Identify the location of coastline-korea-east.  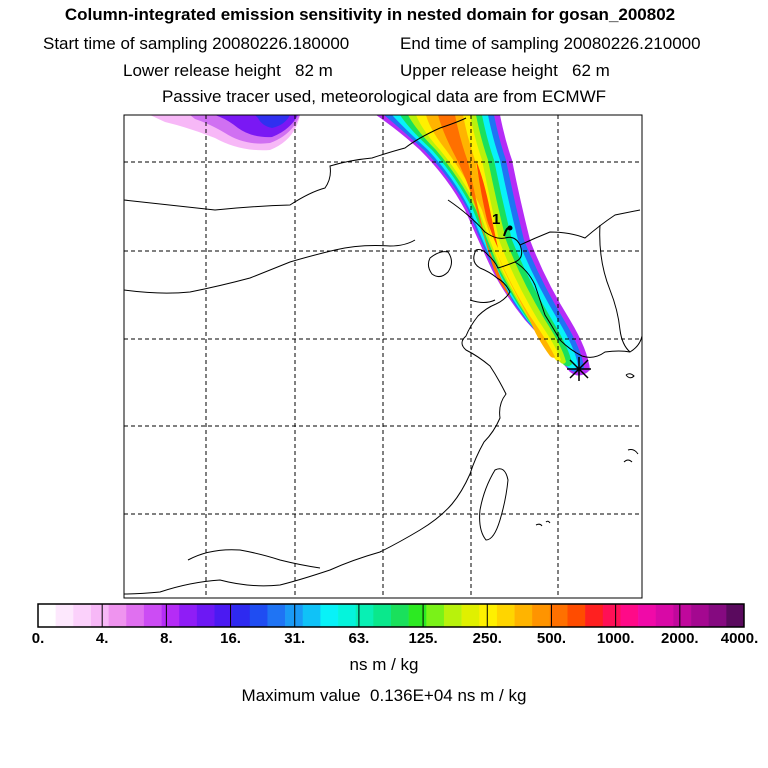
(615, 288).